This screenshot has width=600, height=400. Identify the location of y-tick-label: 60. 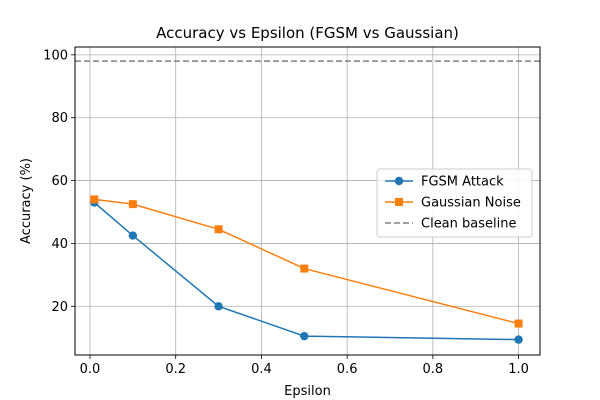
(59, 181).